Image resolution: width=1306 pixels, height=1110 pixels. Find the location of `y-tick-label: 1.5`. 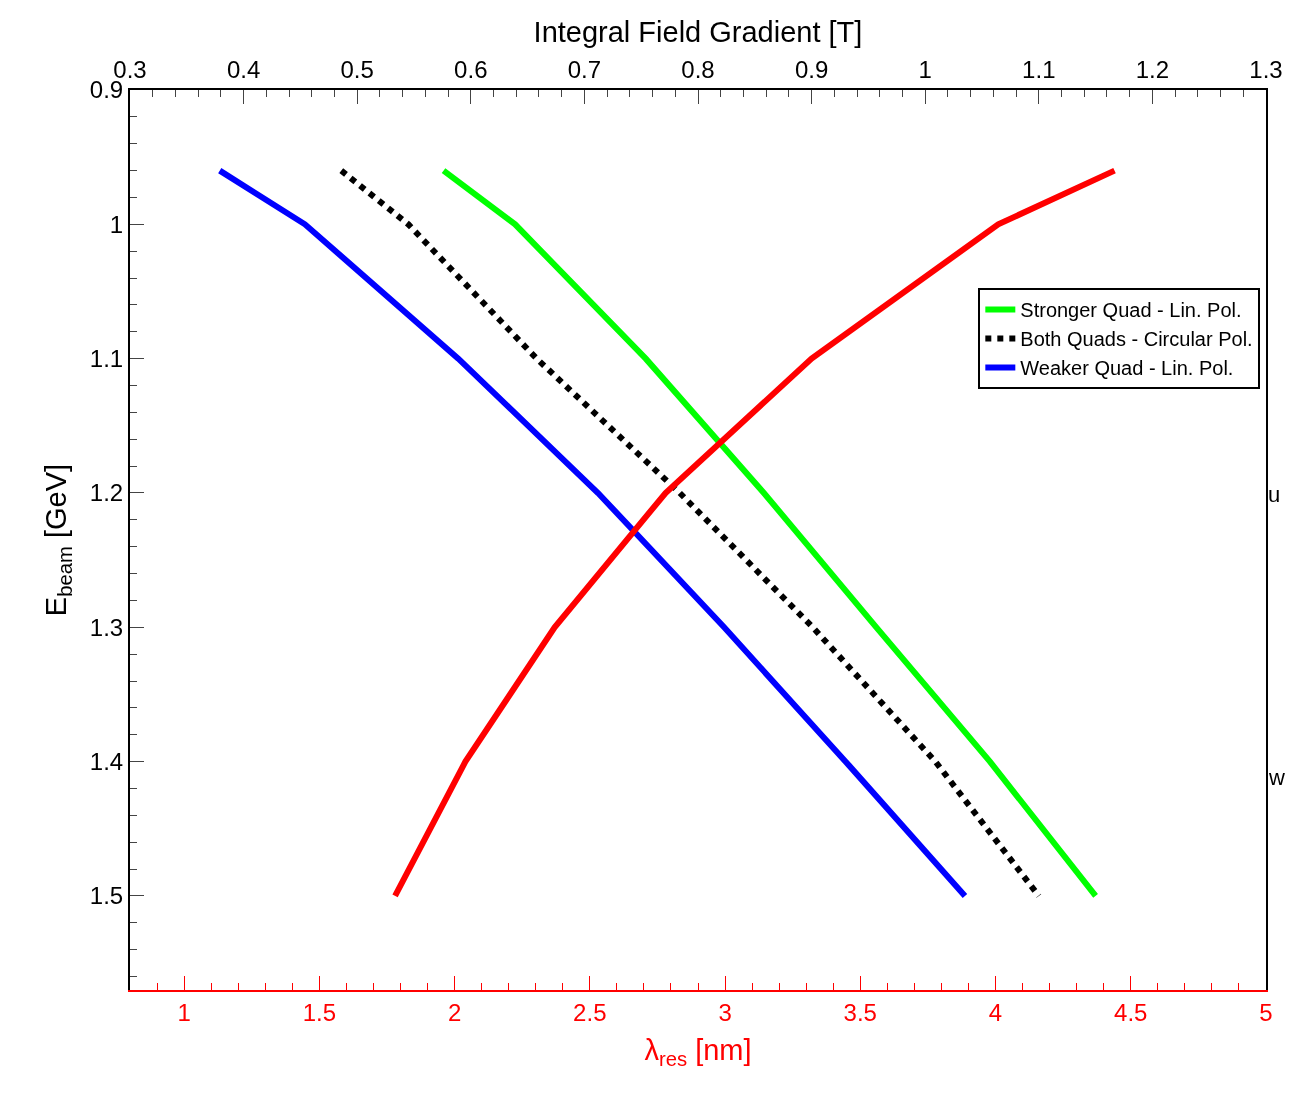

y-tick-label: 1.5 is located at coordinates (106, 896).